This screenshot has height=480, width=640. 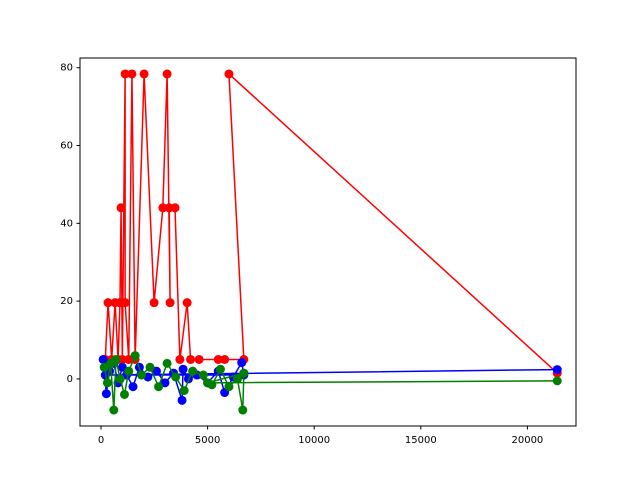 I want to click on y-tick-label: 80, so click(x=66, y=68).